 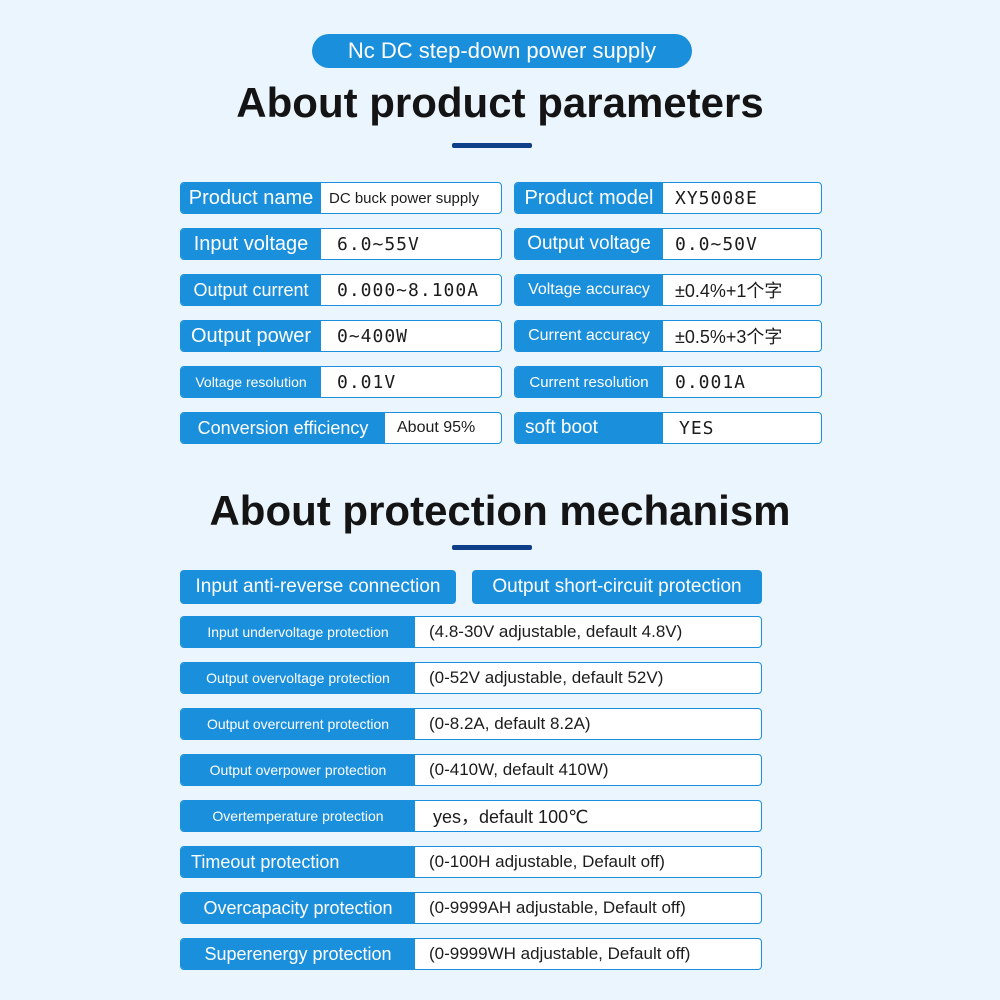 I want to click on param-value: 0.0~50V, so click(x=716, y=244).